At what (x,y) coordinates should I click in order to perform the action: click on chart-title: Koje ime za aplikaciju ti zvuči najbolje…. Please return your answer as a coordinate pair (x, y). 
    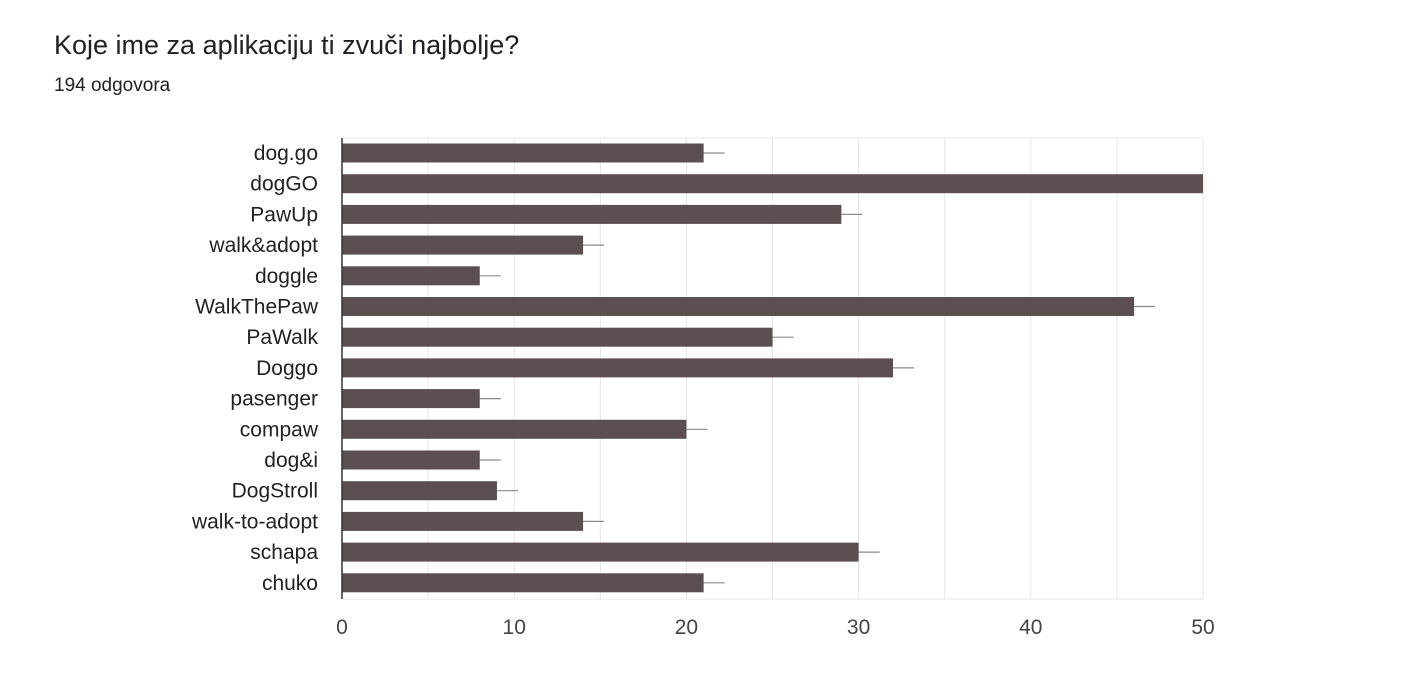
    Looking at the image, I should click on (287, 45).